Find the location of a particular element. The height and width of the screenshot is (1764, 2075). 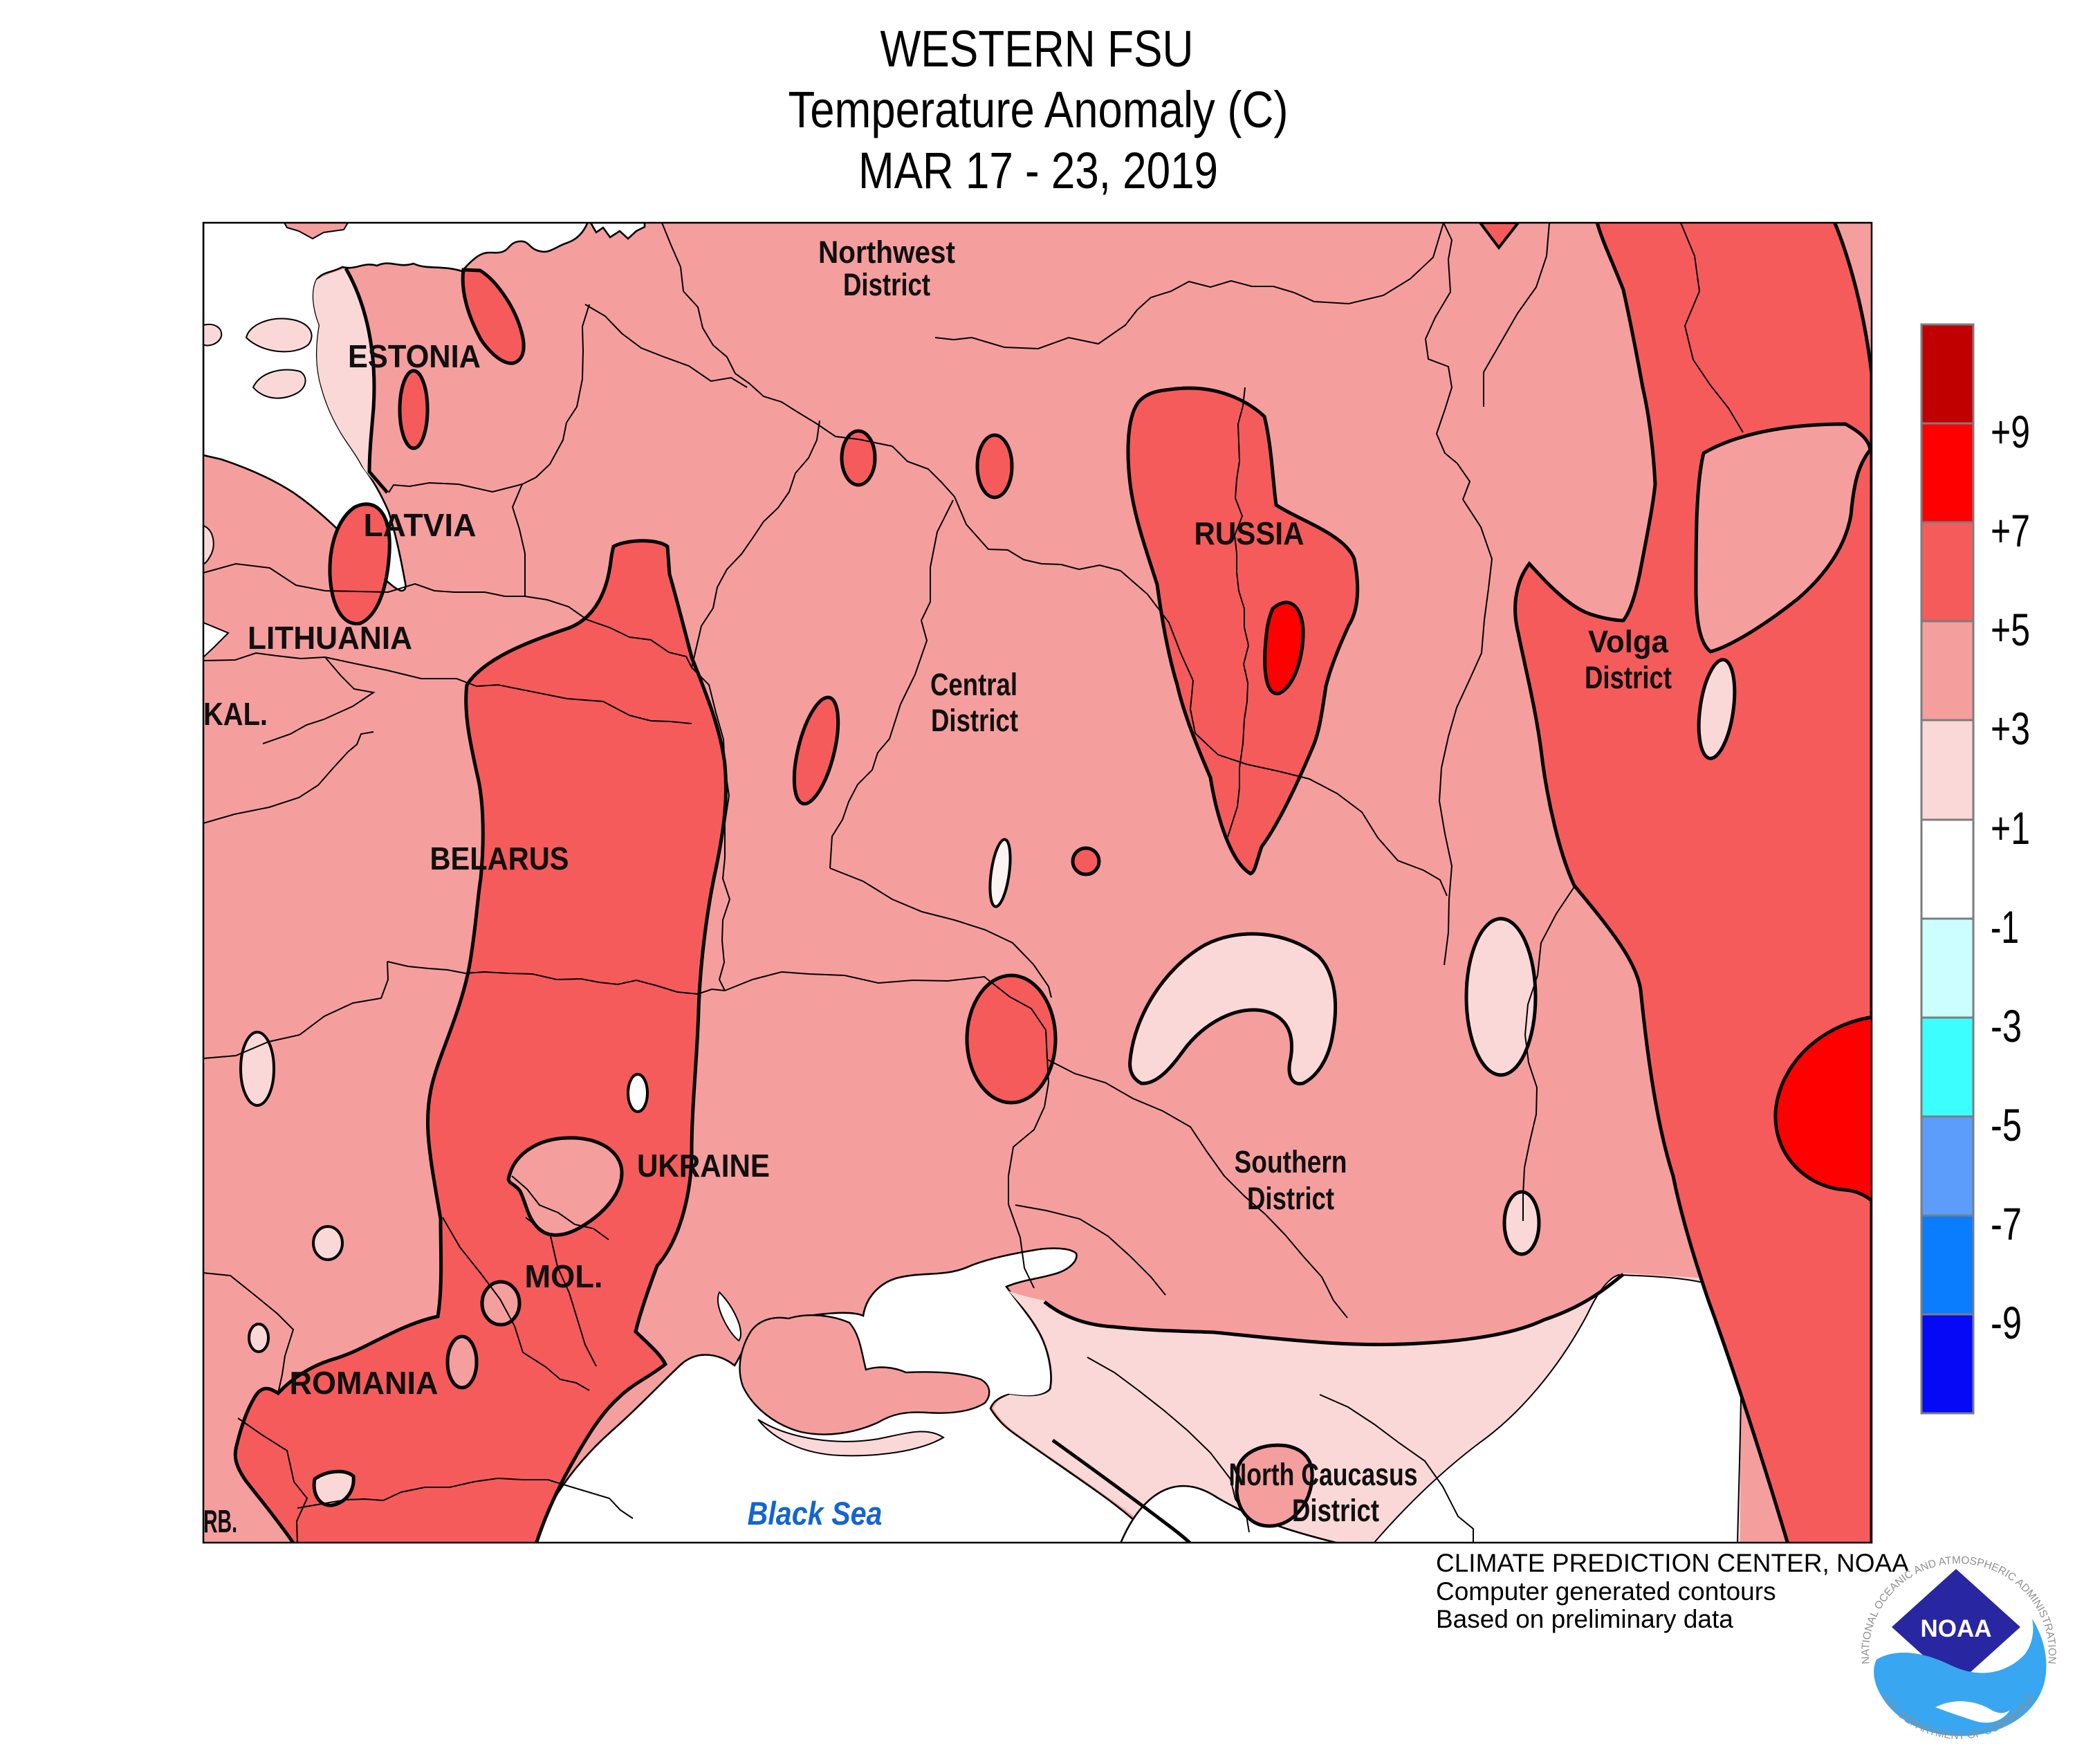

svg-text: MOL. is located at coordinates (564, 1276).